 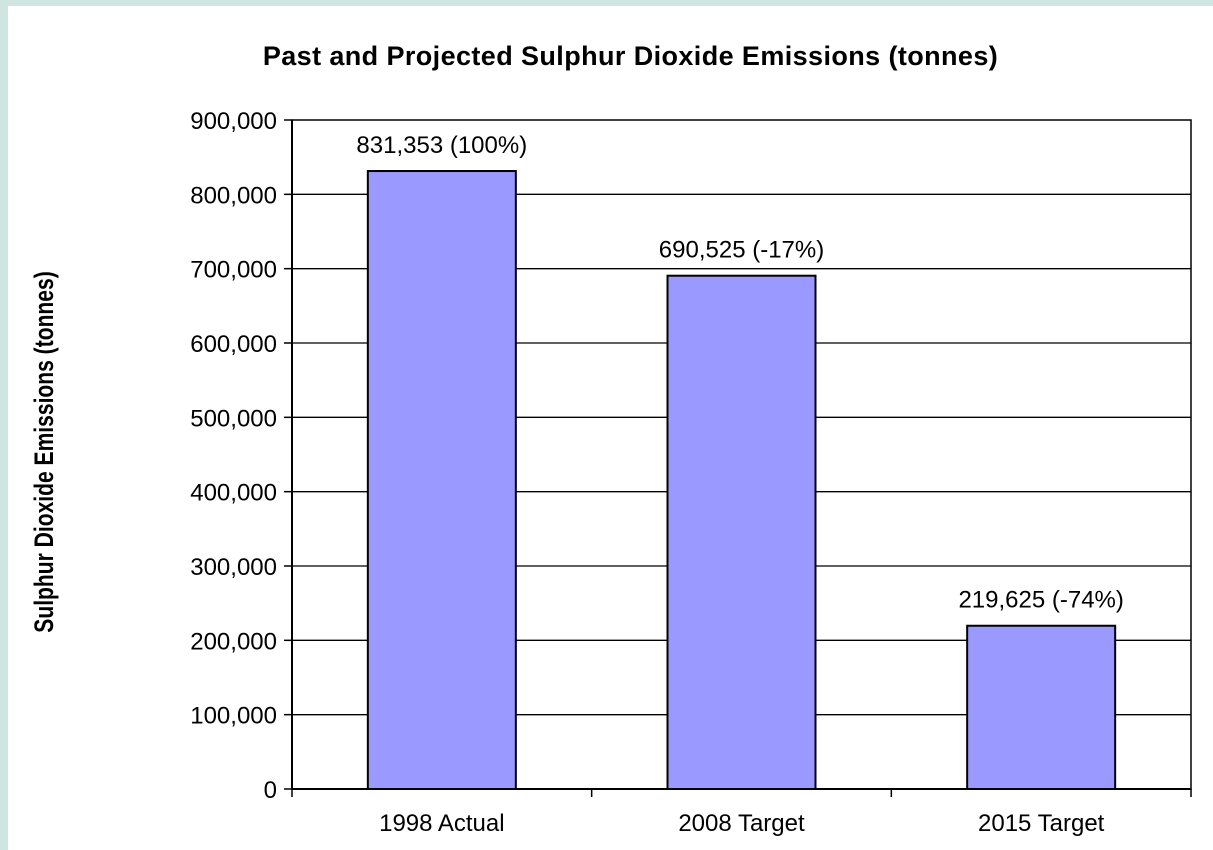 I want to click on y-axis-label: Sulphur Dioxide Emissions (tonnes), so click(x=45, y=451).